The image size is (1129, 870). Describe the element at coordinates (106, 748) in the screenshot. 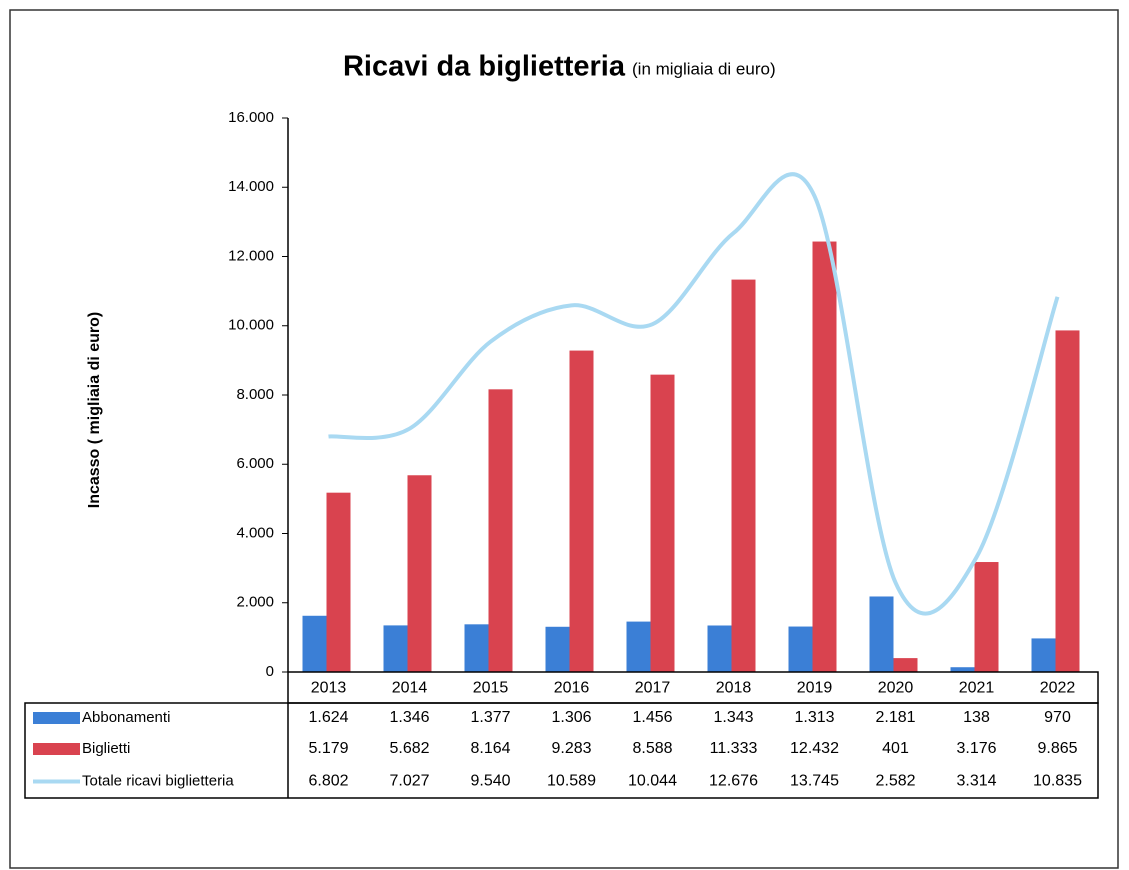

I see `legend-label: Biglietti` at that location.